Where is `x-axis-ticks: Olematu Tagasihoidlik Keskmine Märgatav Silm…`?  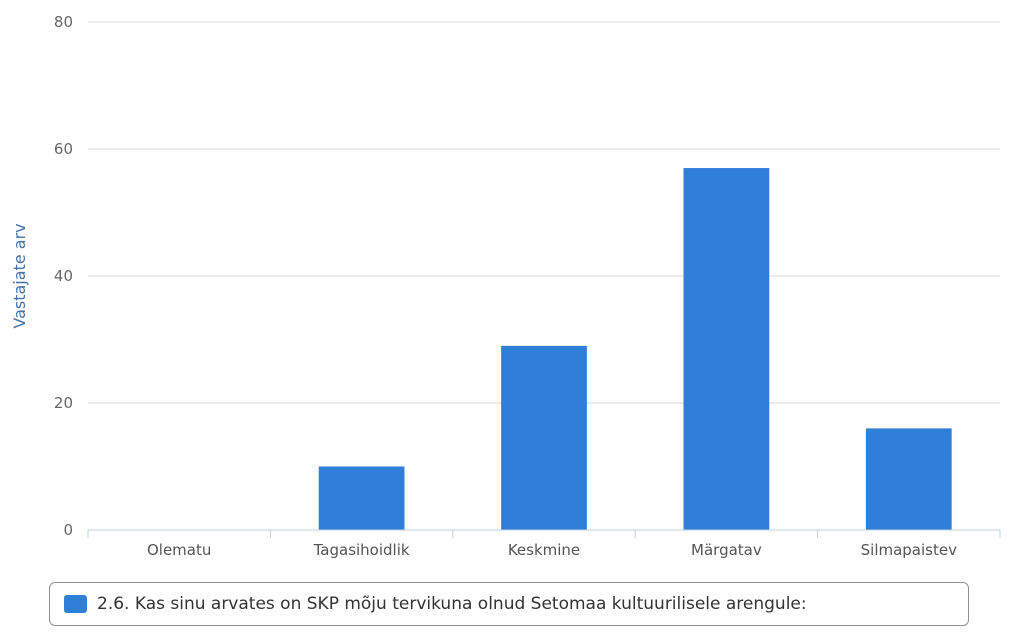 x-axis-ticks: Olematu Tagasihoidlik Keskmine Märgatav Silm… is located at coordinates (544, 544).